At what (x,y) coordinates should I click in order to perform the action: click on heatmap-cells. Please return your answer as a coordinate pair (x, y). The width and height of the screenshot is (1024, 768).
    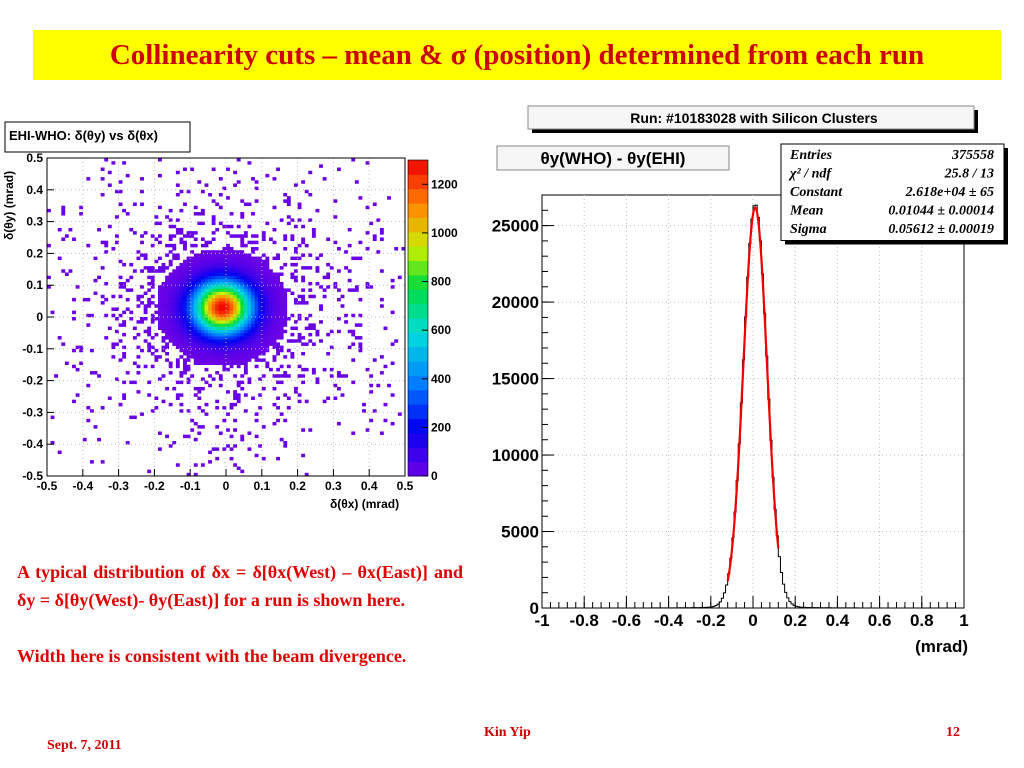
    Looking at the image, I should click on (226, 317).